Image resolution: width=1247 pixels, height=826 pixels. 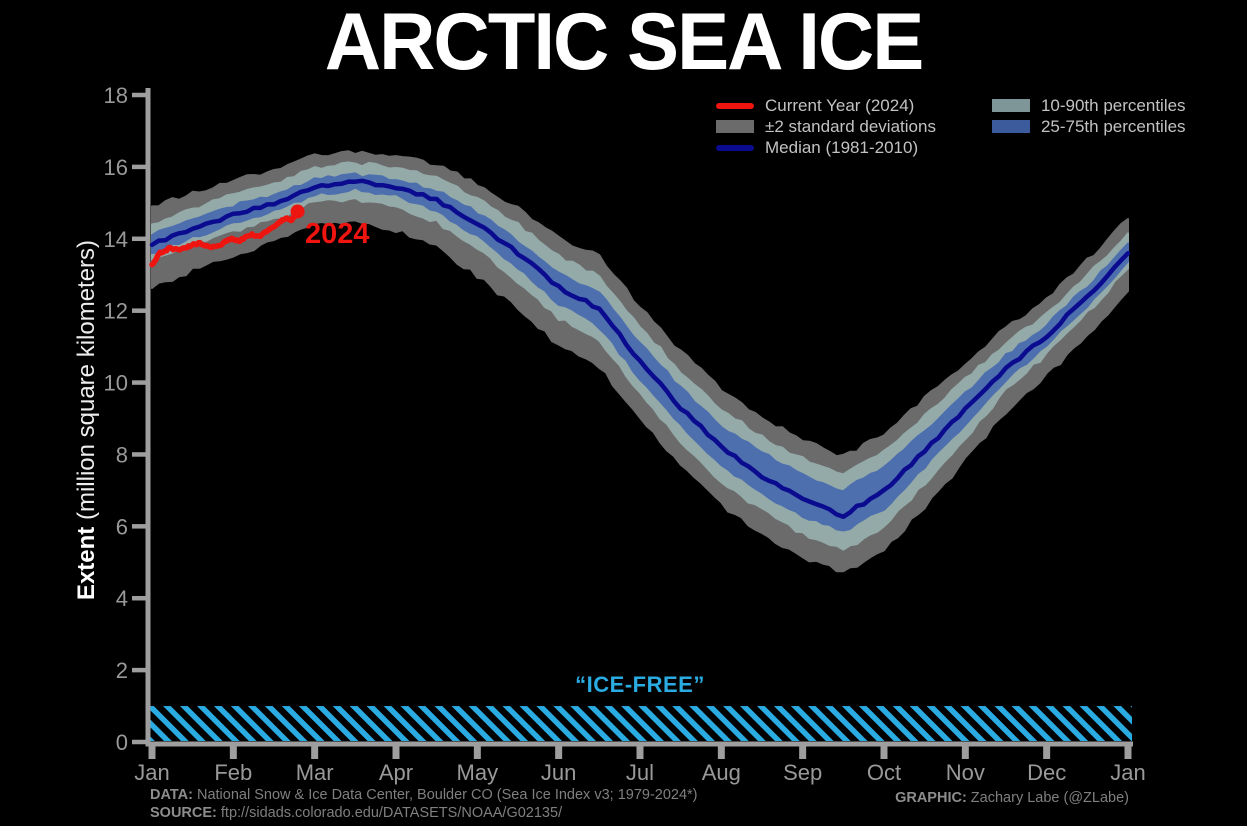 I want to click on graphic-credit-label: GRAPHIC:, so click(x=931, y=798).